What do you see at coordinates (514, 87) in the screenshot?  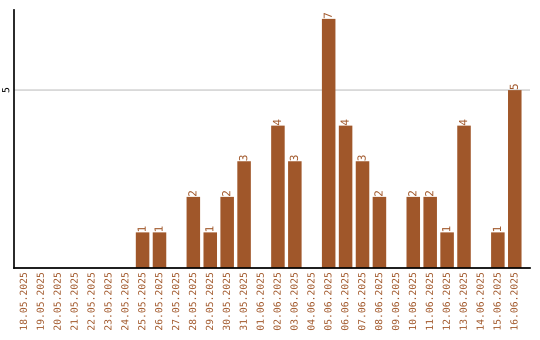 I see `data-label: 5` at bounding box center [514, 87].